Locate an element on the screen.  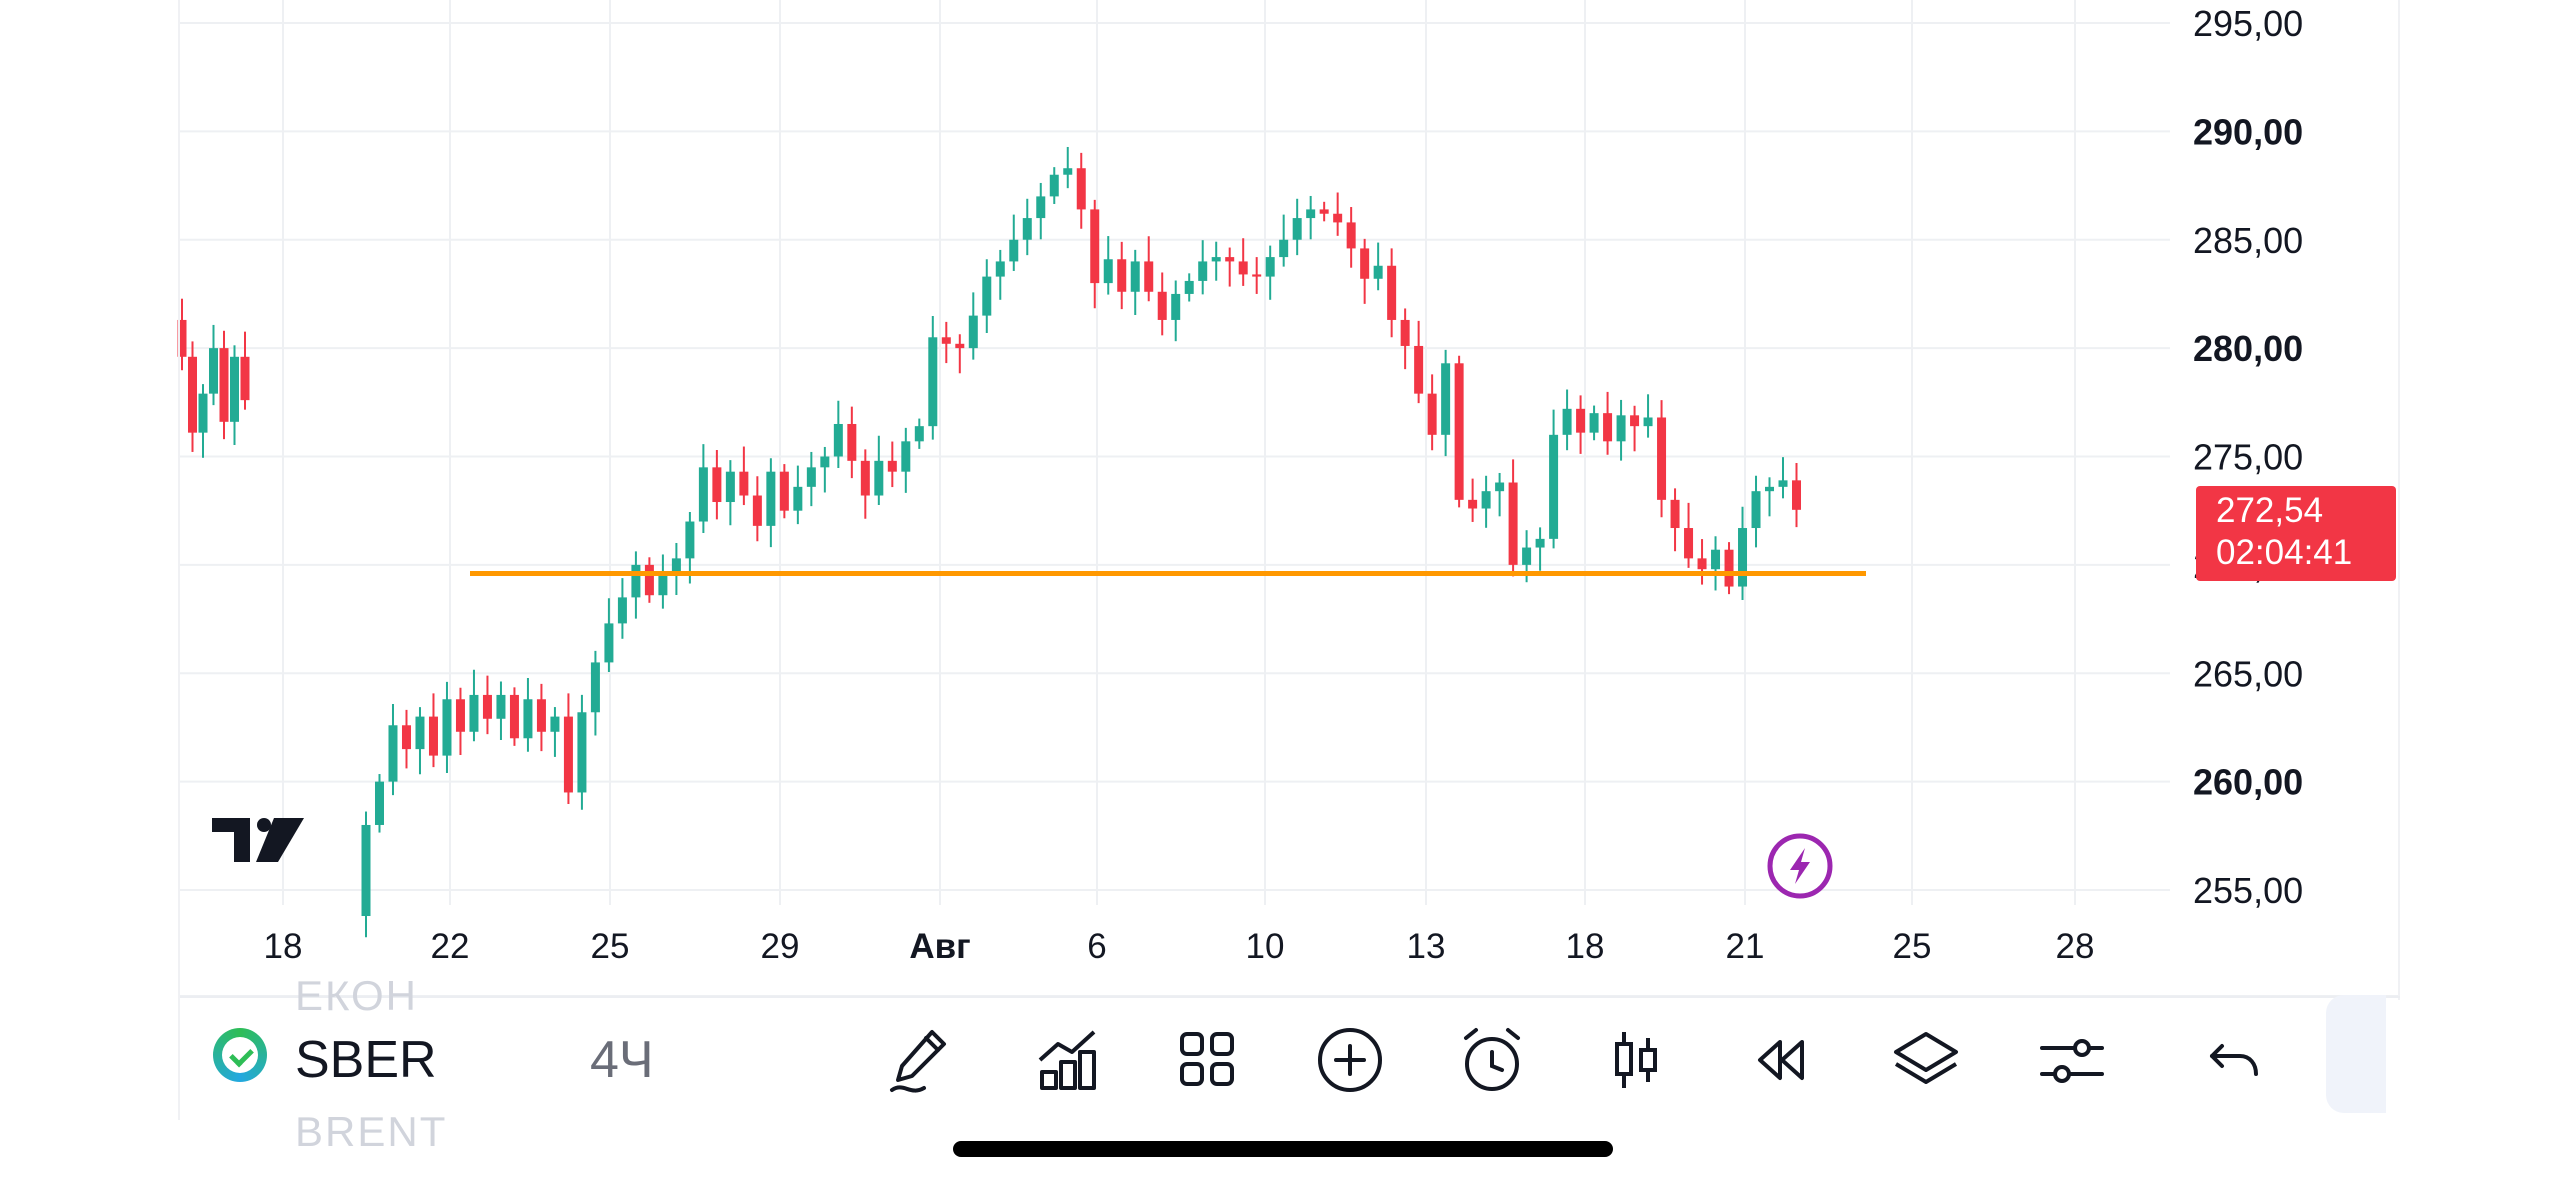
lightning-alert-icon is located at coordinates (1800, 866).